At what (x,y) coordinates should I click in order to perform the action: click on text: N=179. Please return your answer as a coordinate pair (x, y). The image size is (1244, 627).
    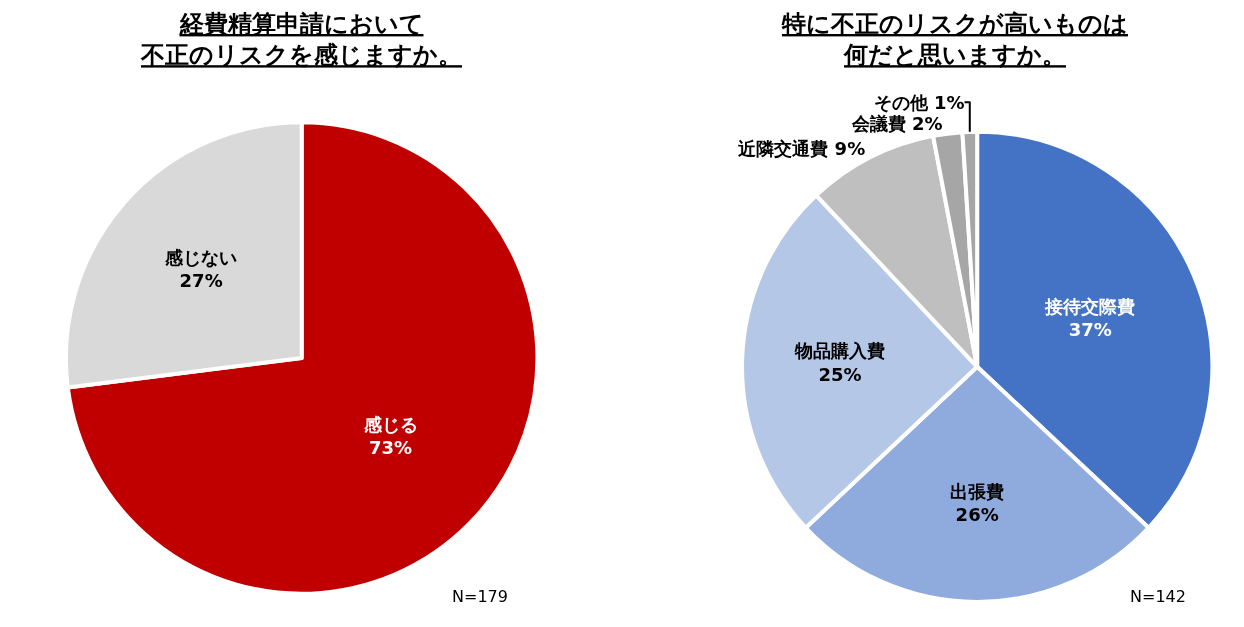
    Looking at the image, I should click on (480, 596).